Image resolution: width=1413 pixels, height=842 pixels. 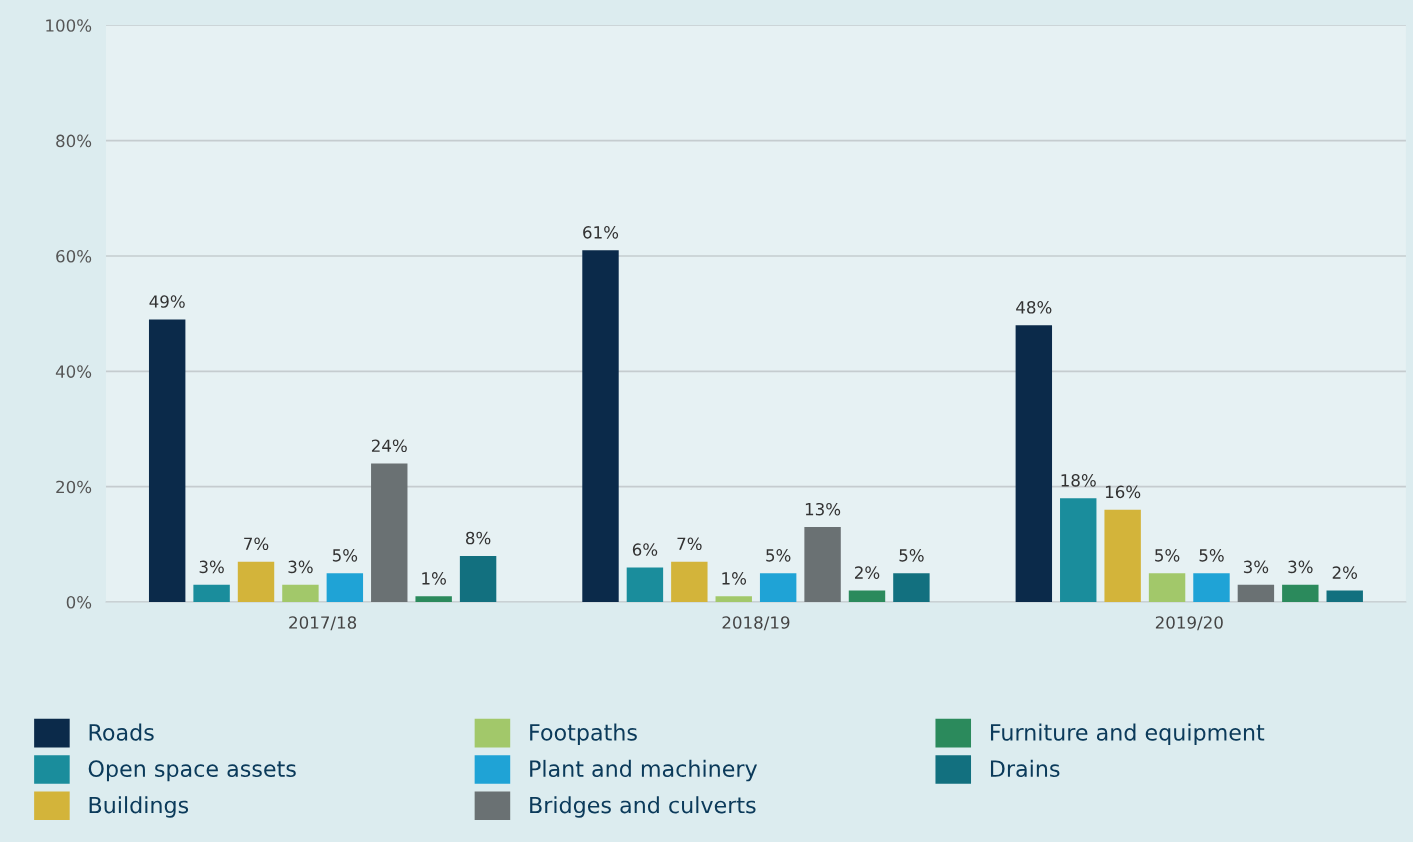 What do you see at coordinates (192, 771) in the screenshot?
I see `legend-label: Open space assets` at bounding box center [192, 771].